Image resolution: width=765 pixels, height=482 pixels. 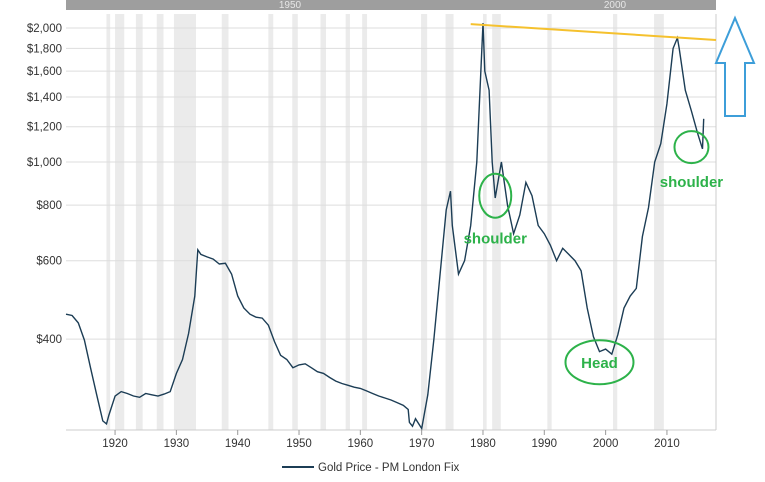 I want to click on x-tick-label: 1980, so click(x=483, y=444).